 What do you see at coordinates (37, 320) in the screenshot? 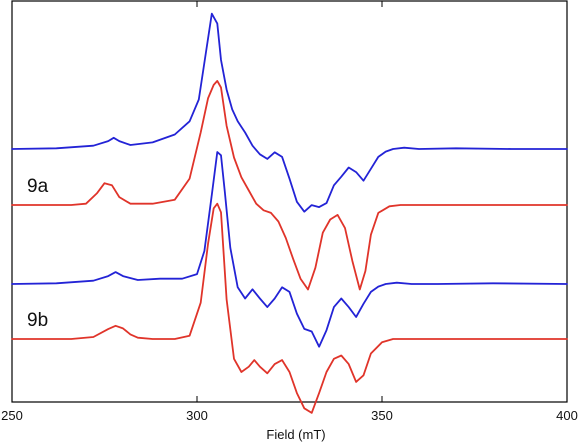
I see `label-9b: 9b` at bounding box center [37, 320].